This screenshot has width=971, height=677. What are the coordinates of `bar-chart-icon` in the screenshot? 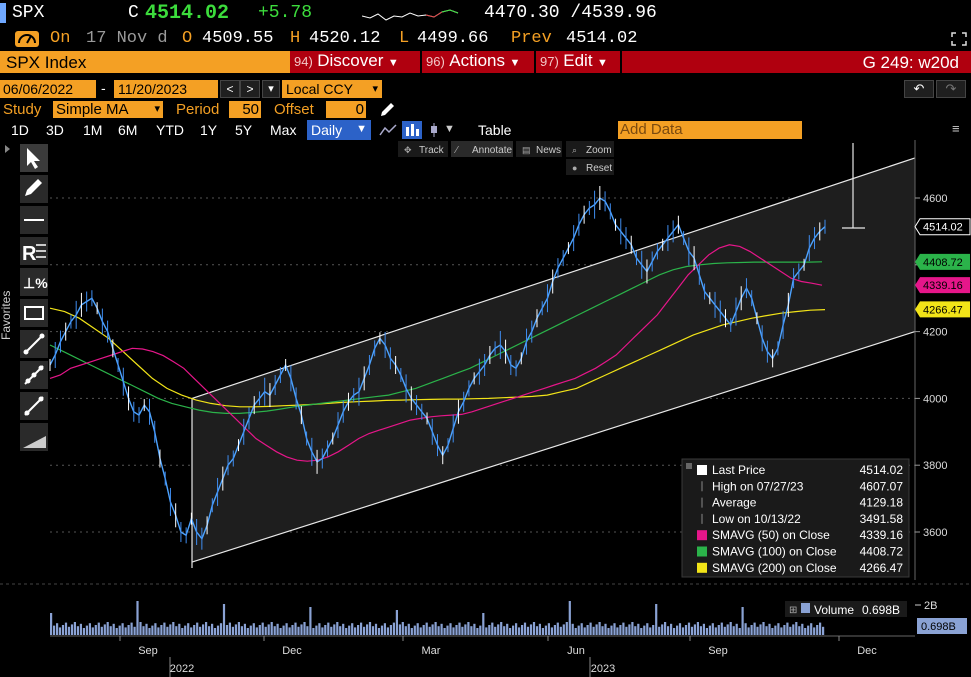 It's located at (412, 130).